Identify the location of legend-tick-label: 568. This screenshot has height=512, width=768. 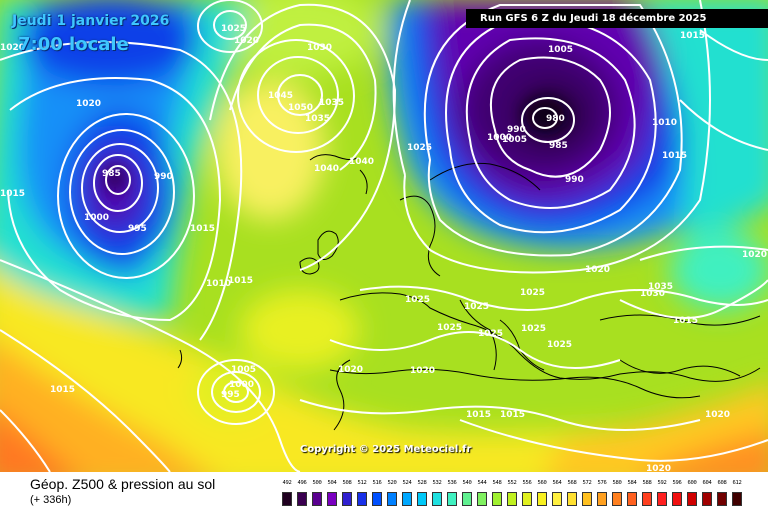
(572, 483).